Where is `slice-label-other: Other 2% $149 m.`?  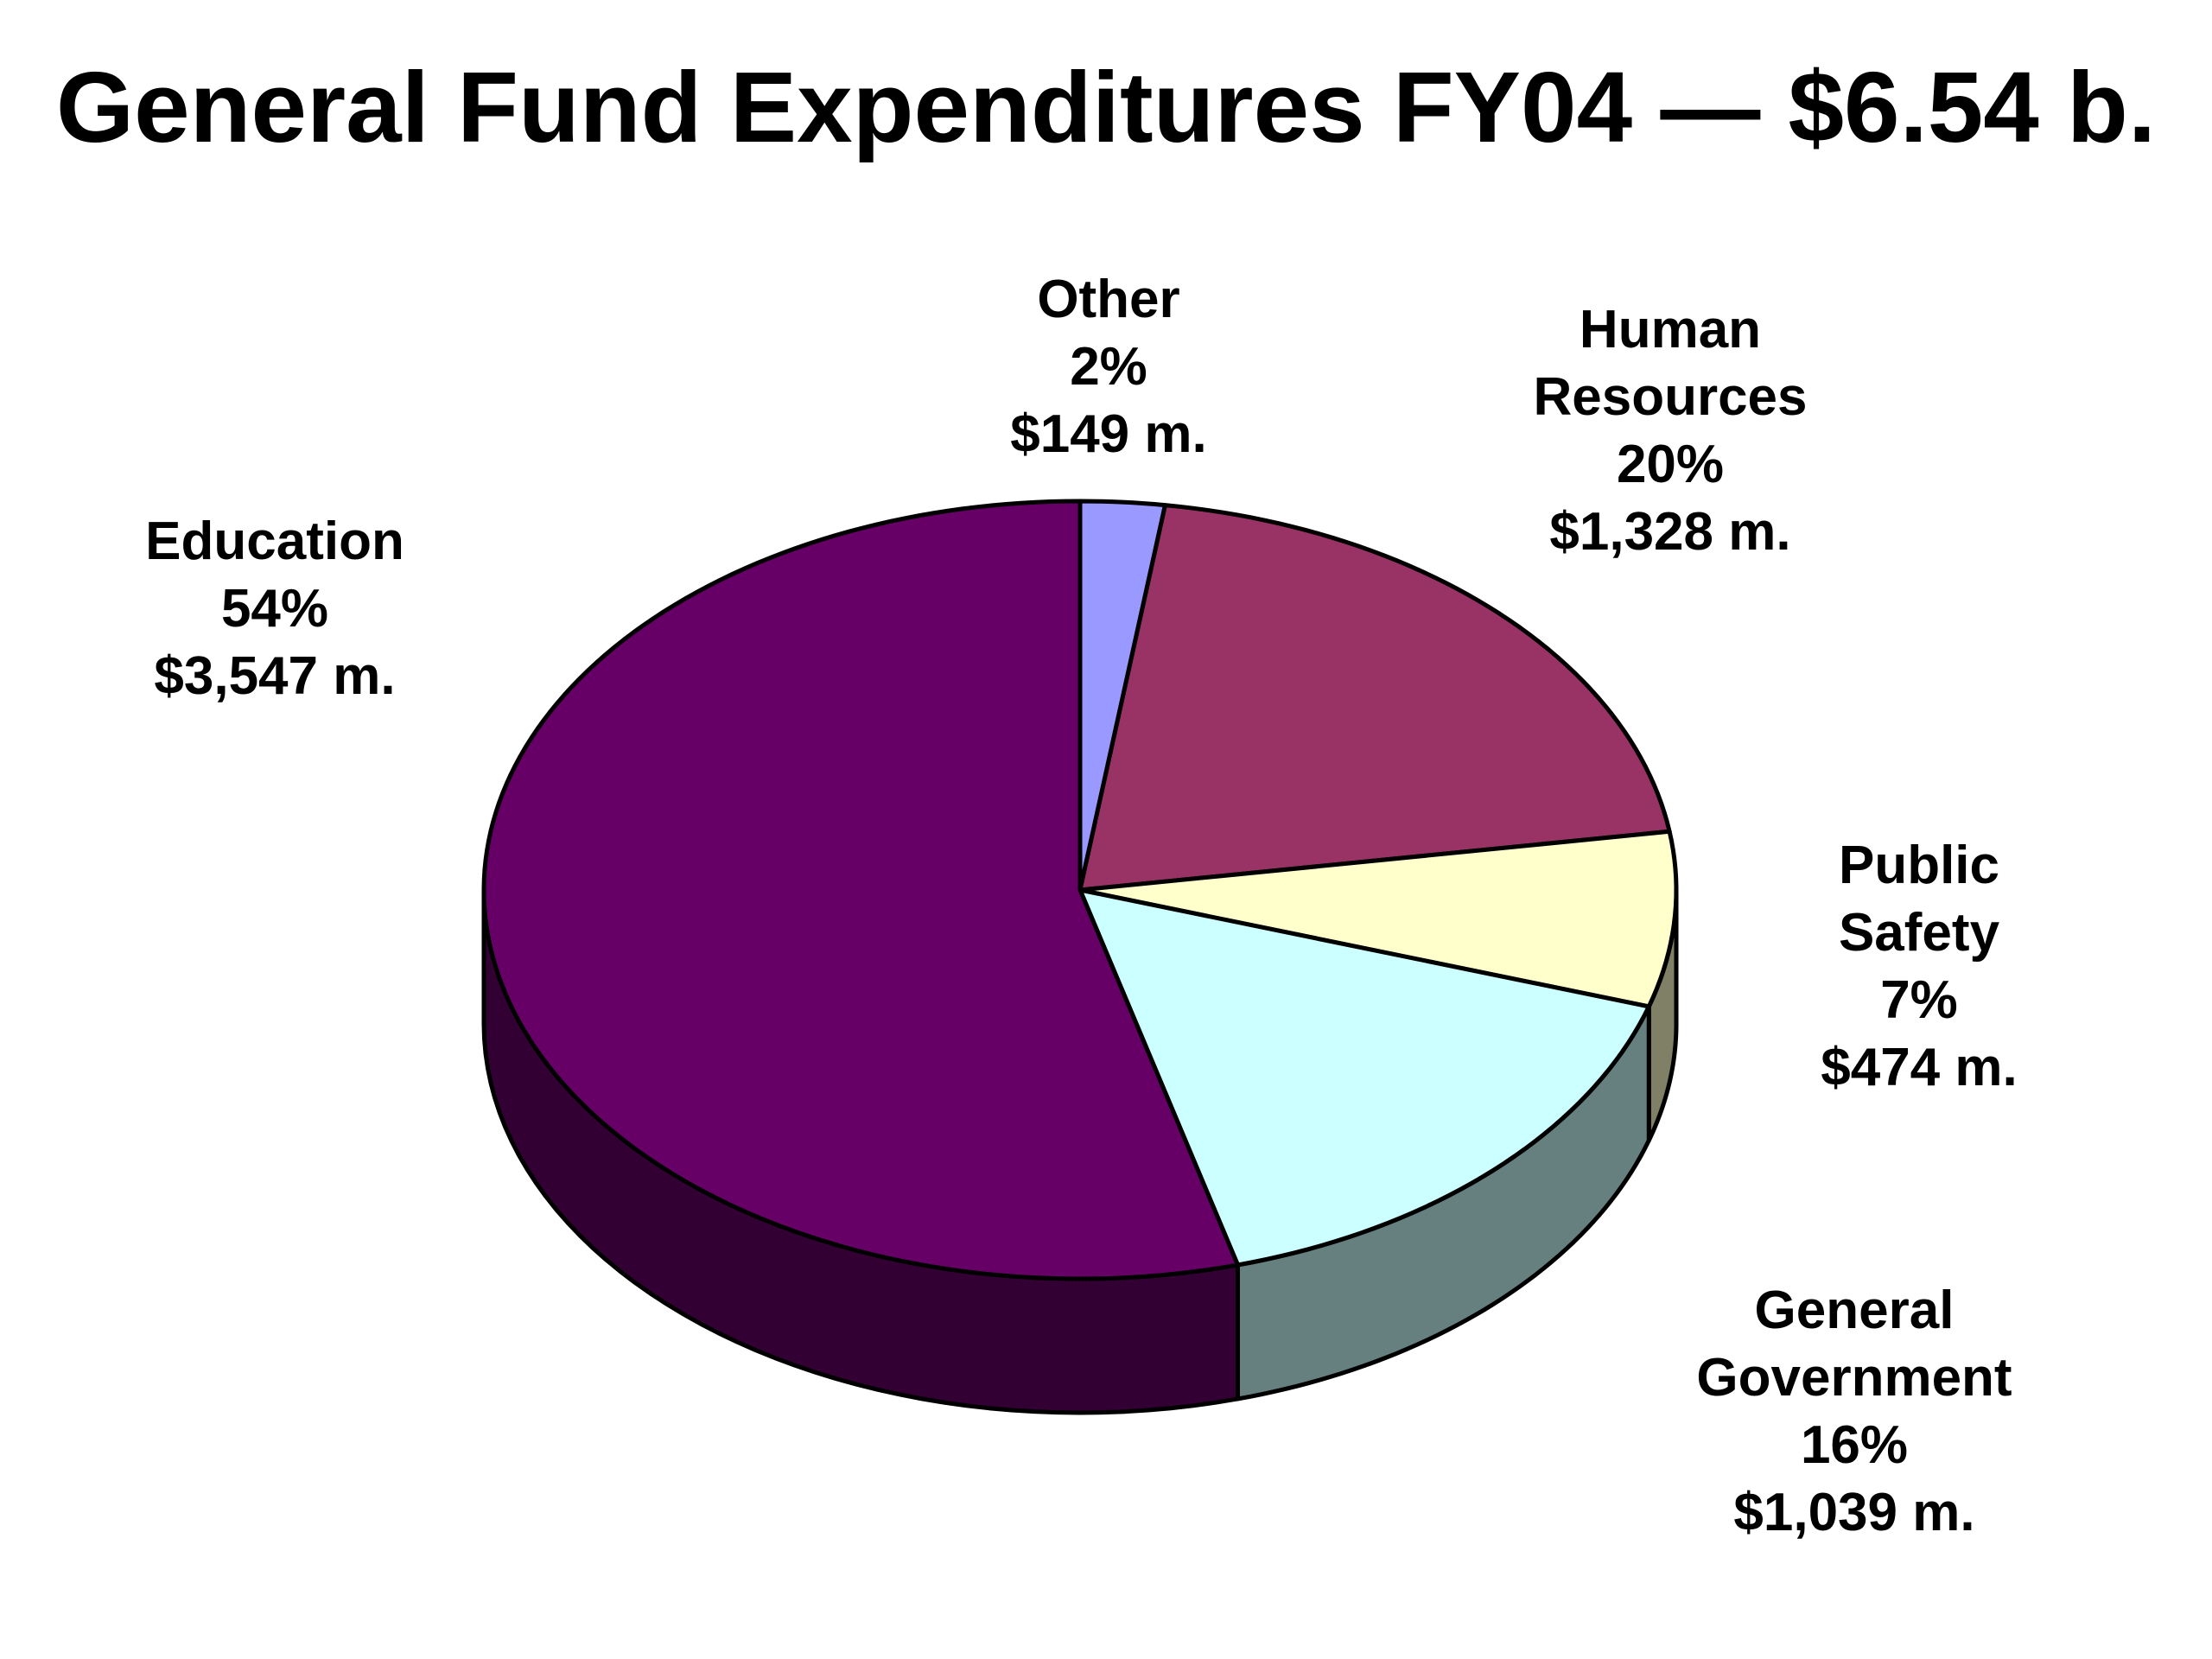 slice-label-other: Other 2% $149 m. is located at coordinates (1108, 367).